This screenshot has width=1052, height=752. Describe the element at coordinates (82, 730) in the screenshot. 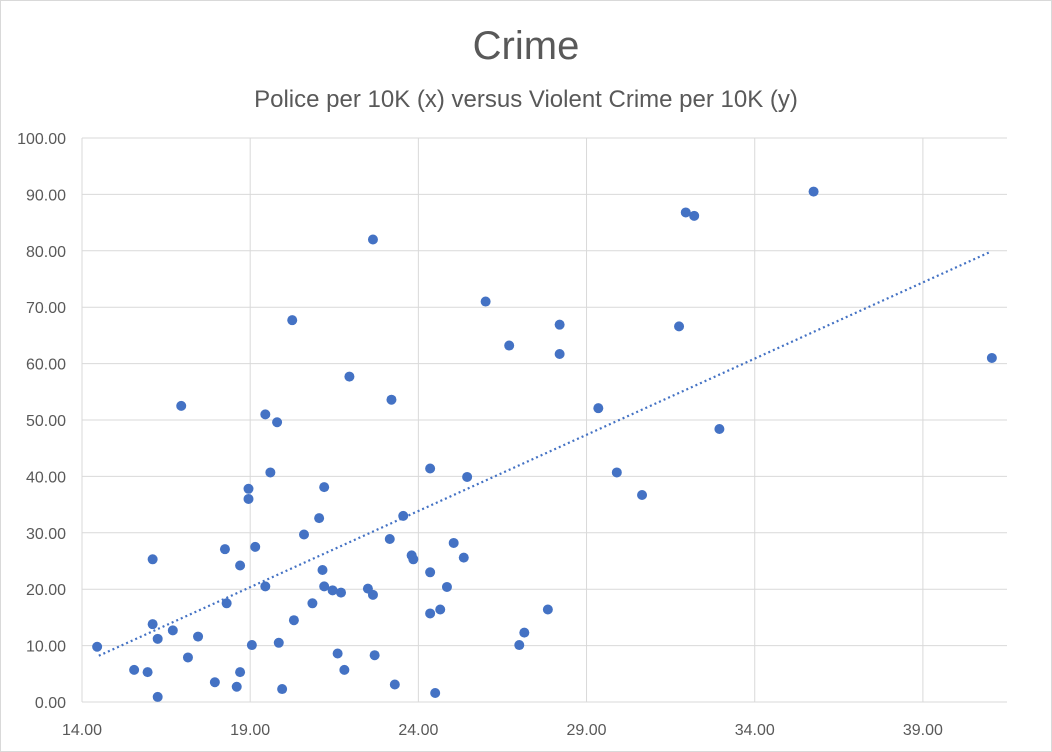

I see `x-tick-label: 14.00` at that location.